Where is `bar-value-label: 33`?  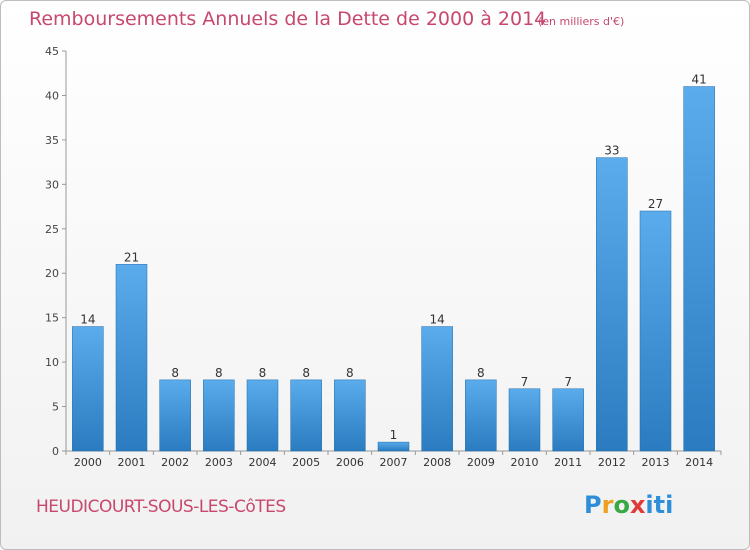
bar-value-label: 33 is located at coordinates (611, 151).